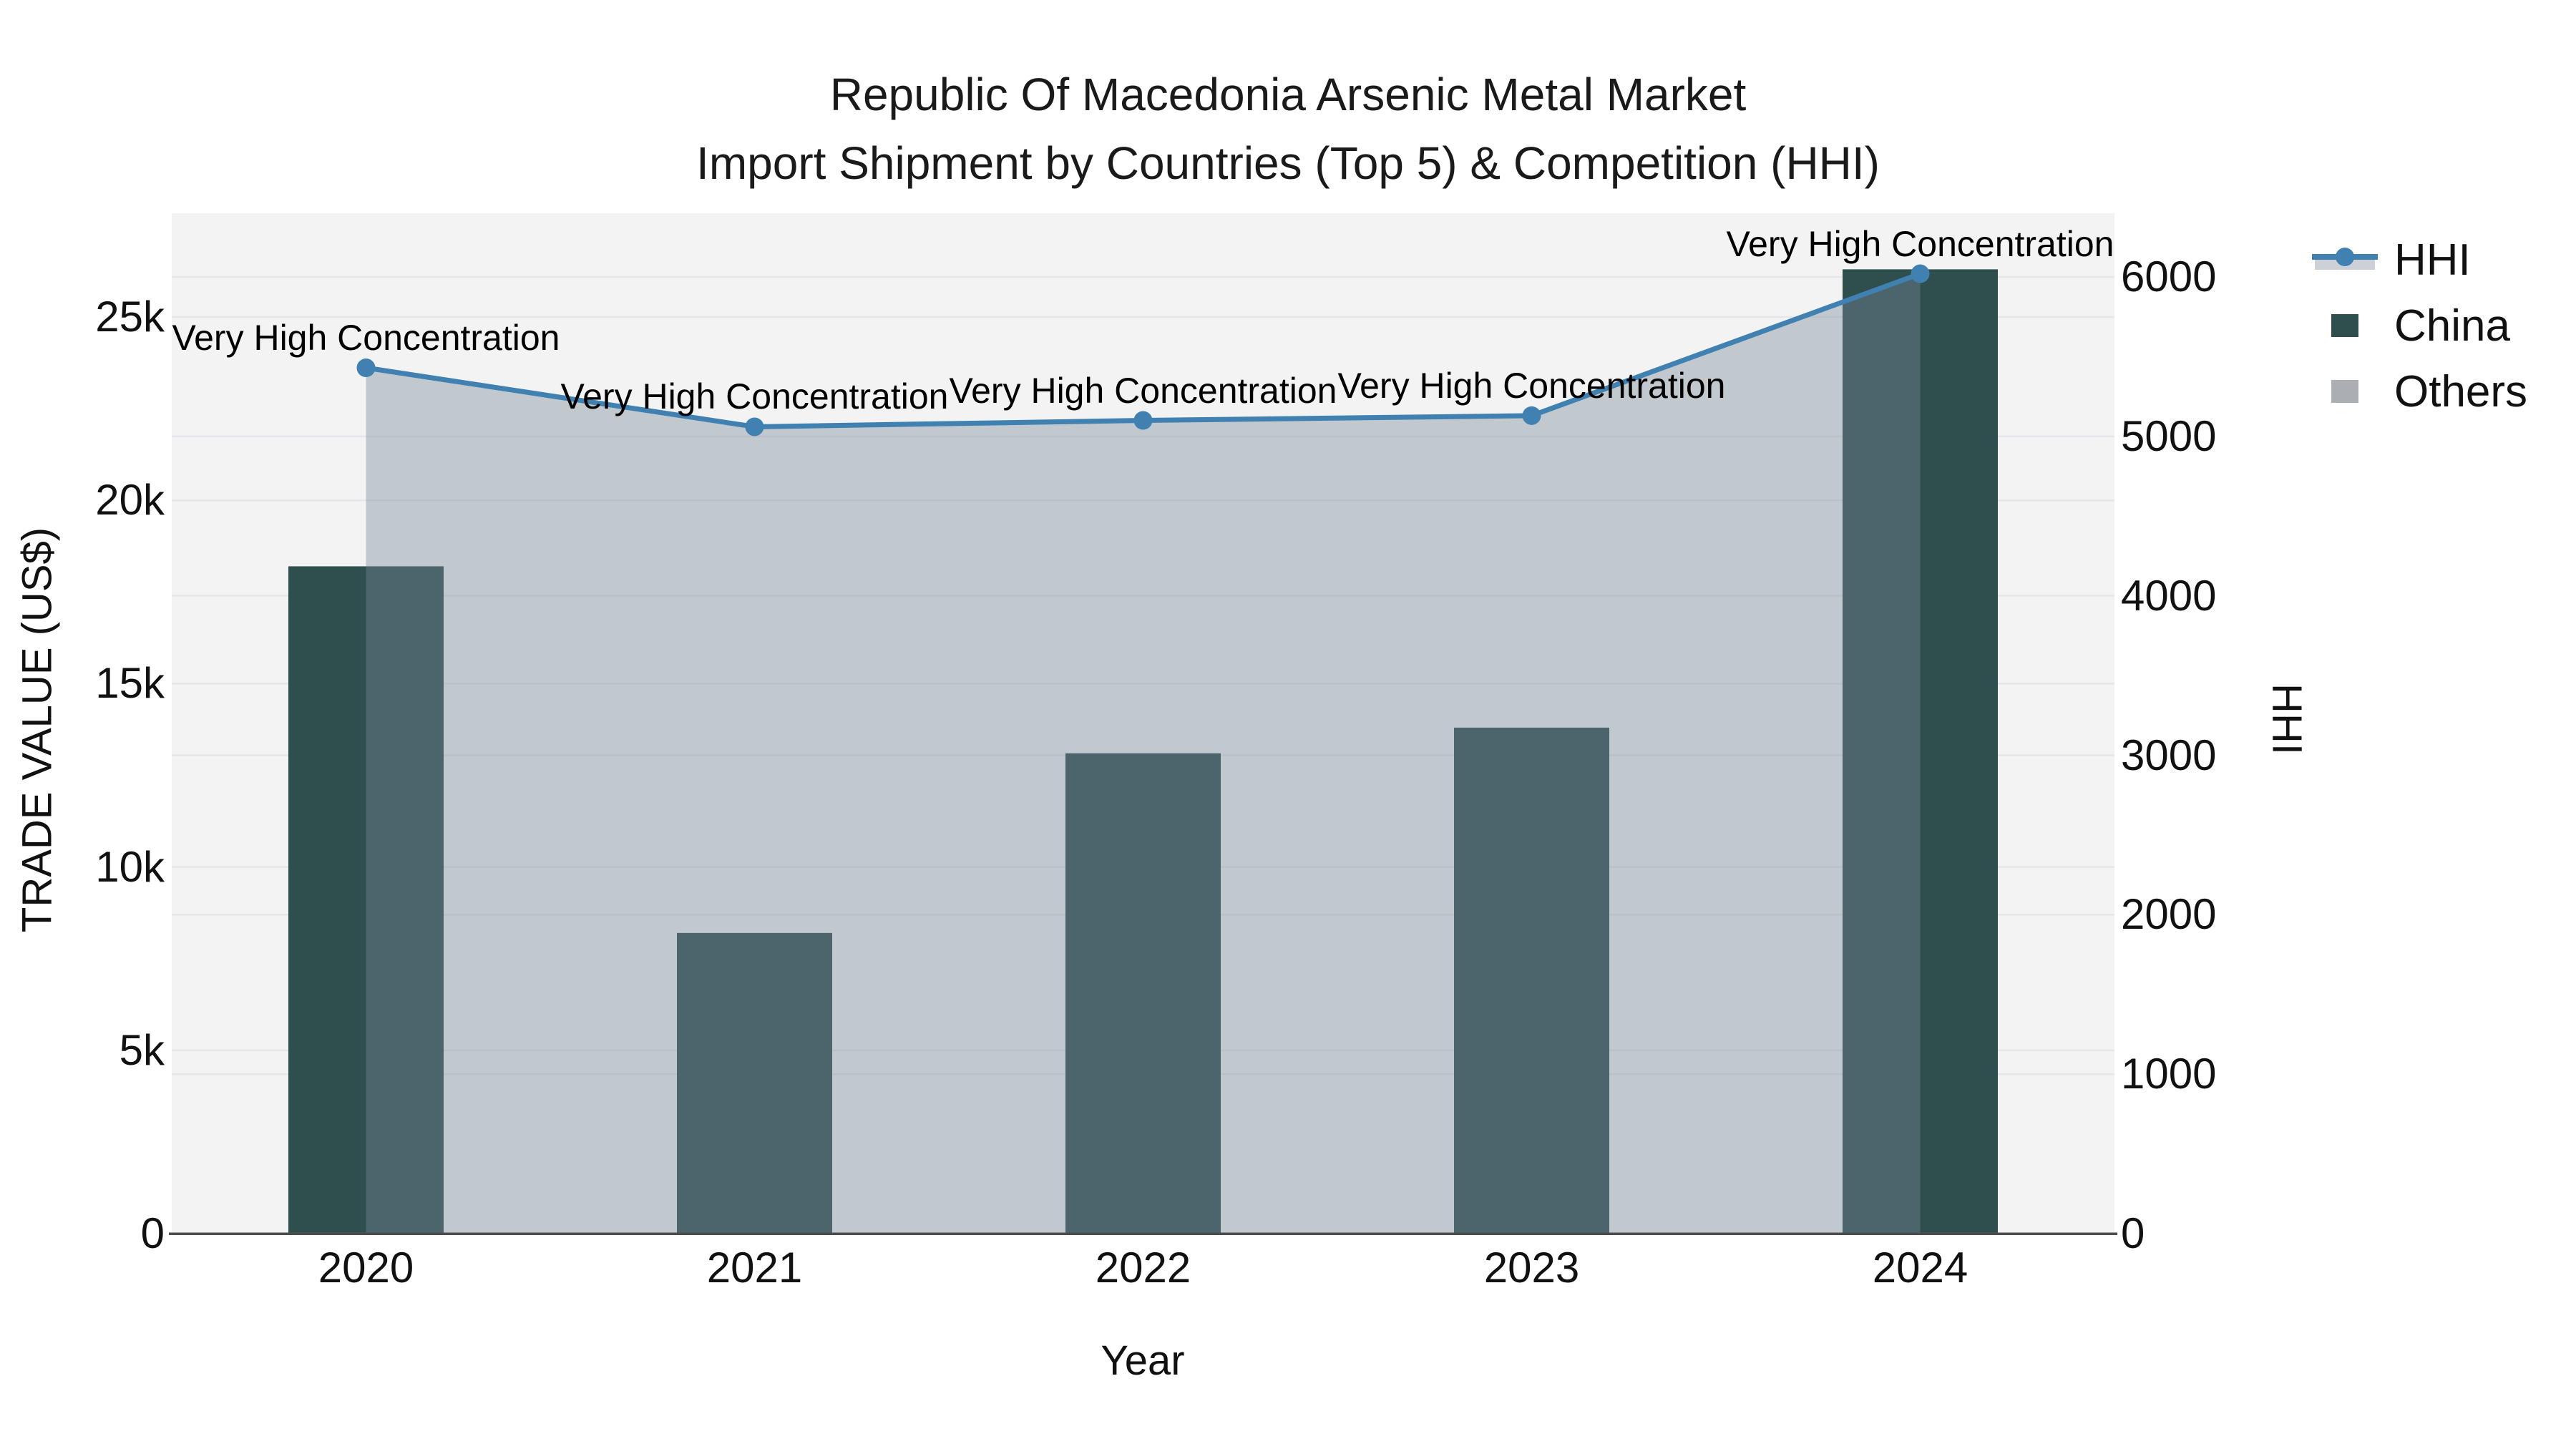 The width and height of the screenshot is (2576, 1449). What do you see at coordinates (2169, 277) in the screenshot?
I see `right-tick-6000: 6000` at bounding box center [2169, 277].